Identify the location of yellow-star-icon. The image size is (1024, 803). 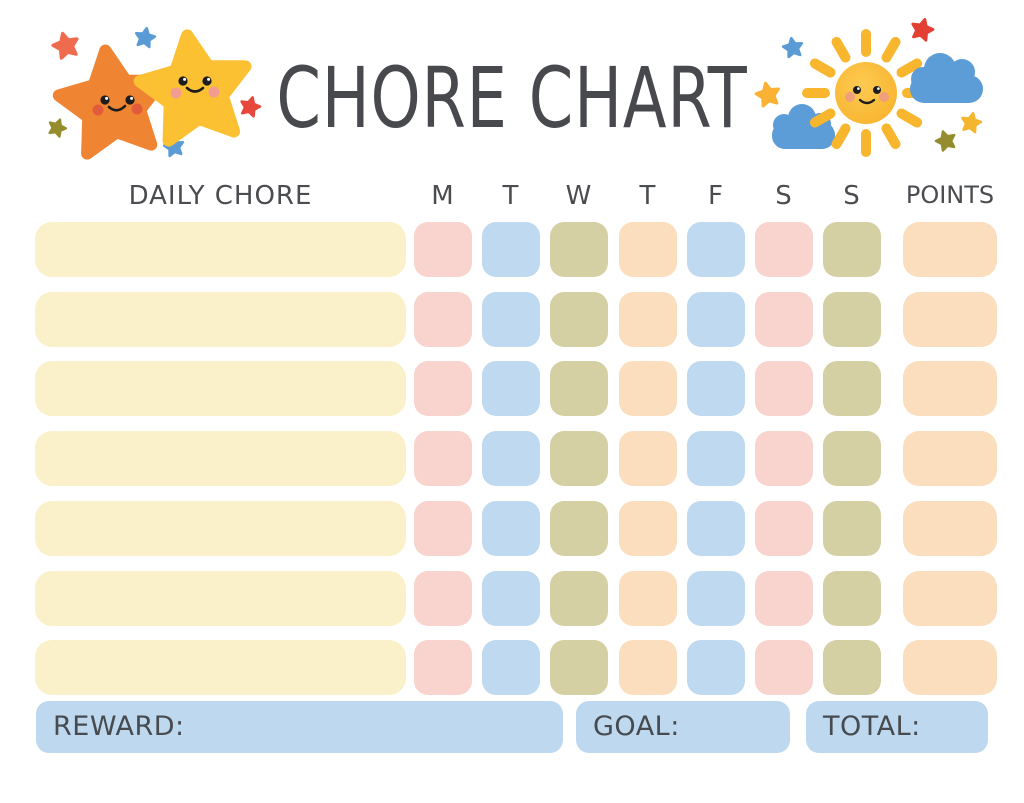
(194, 85).